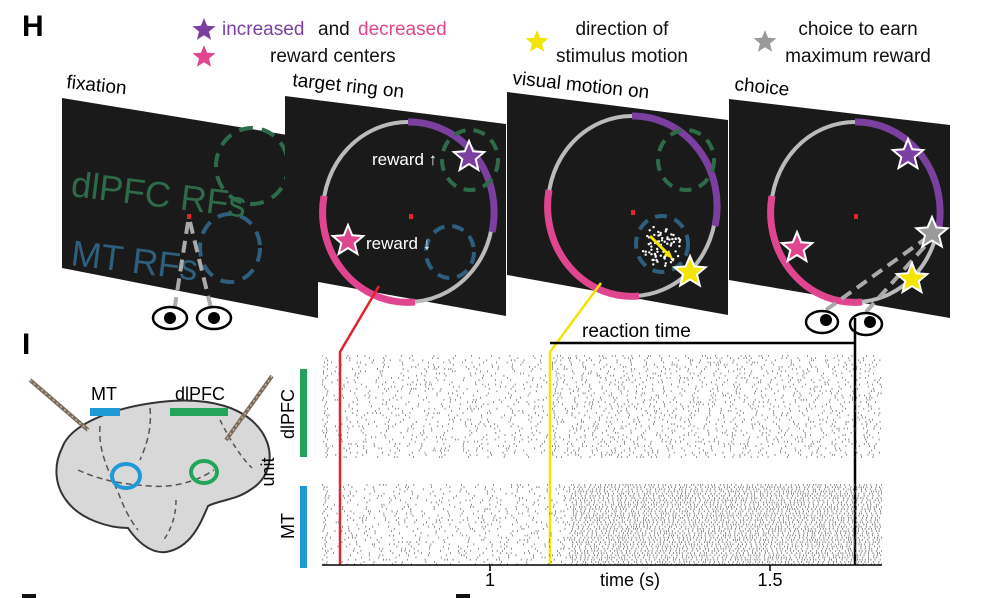 This screenshot has width=1000, height=598. I want to click on screen-fixation-title: fixation, so click(96, 85).